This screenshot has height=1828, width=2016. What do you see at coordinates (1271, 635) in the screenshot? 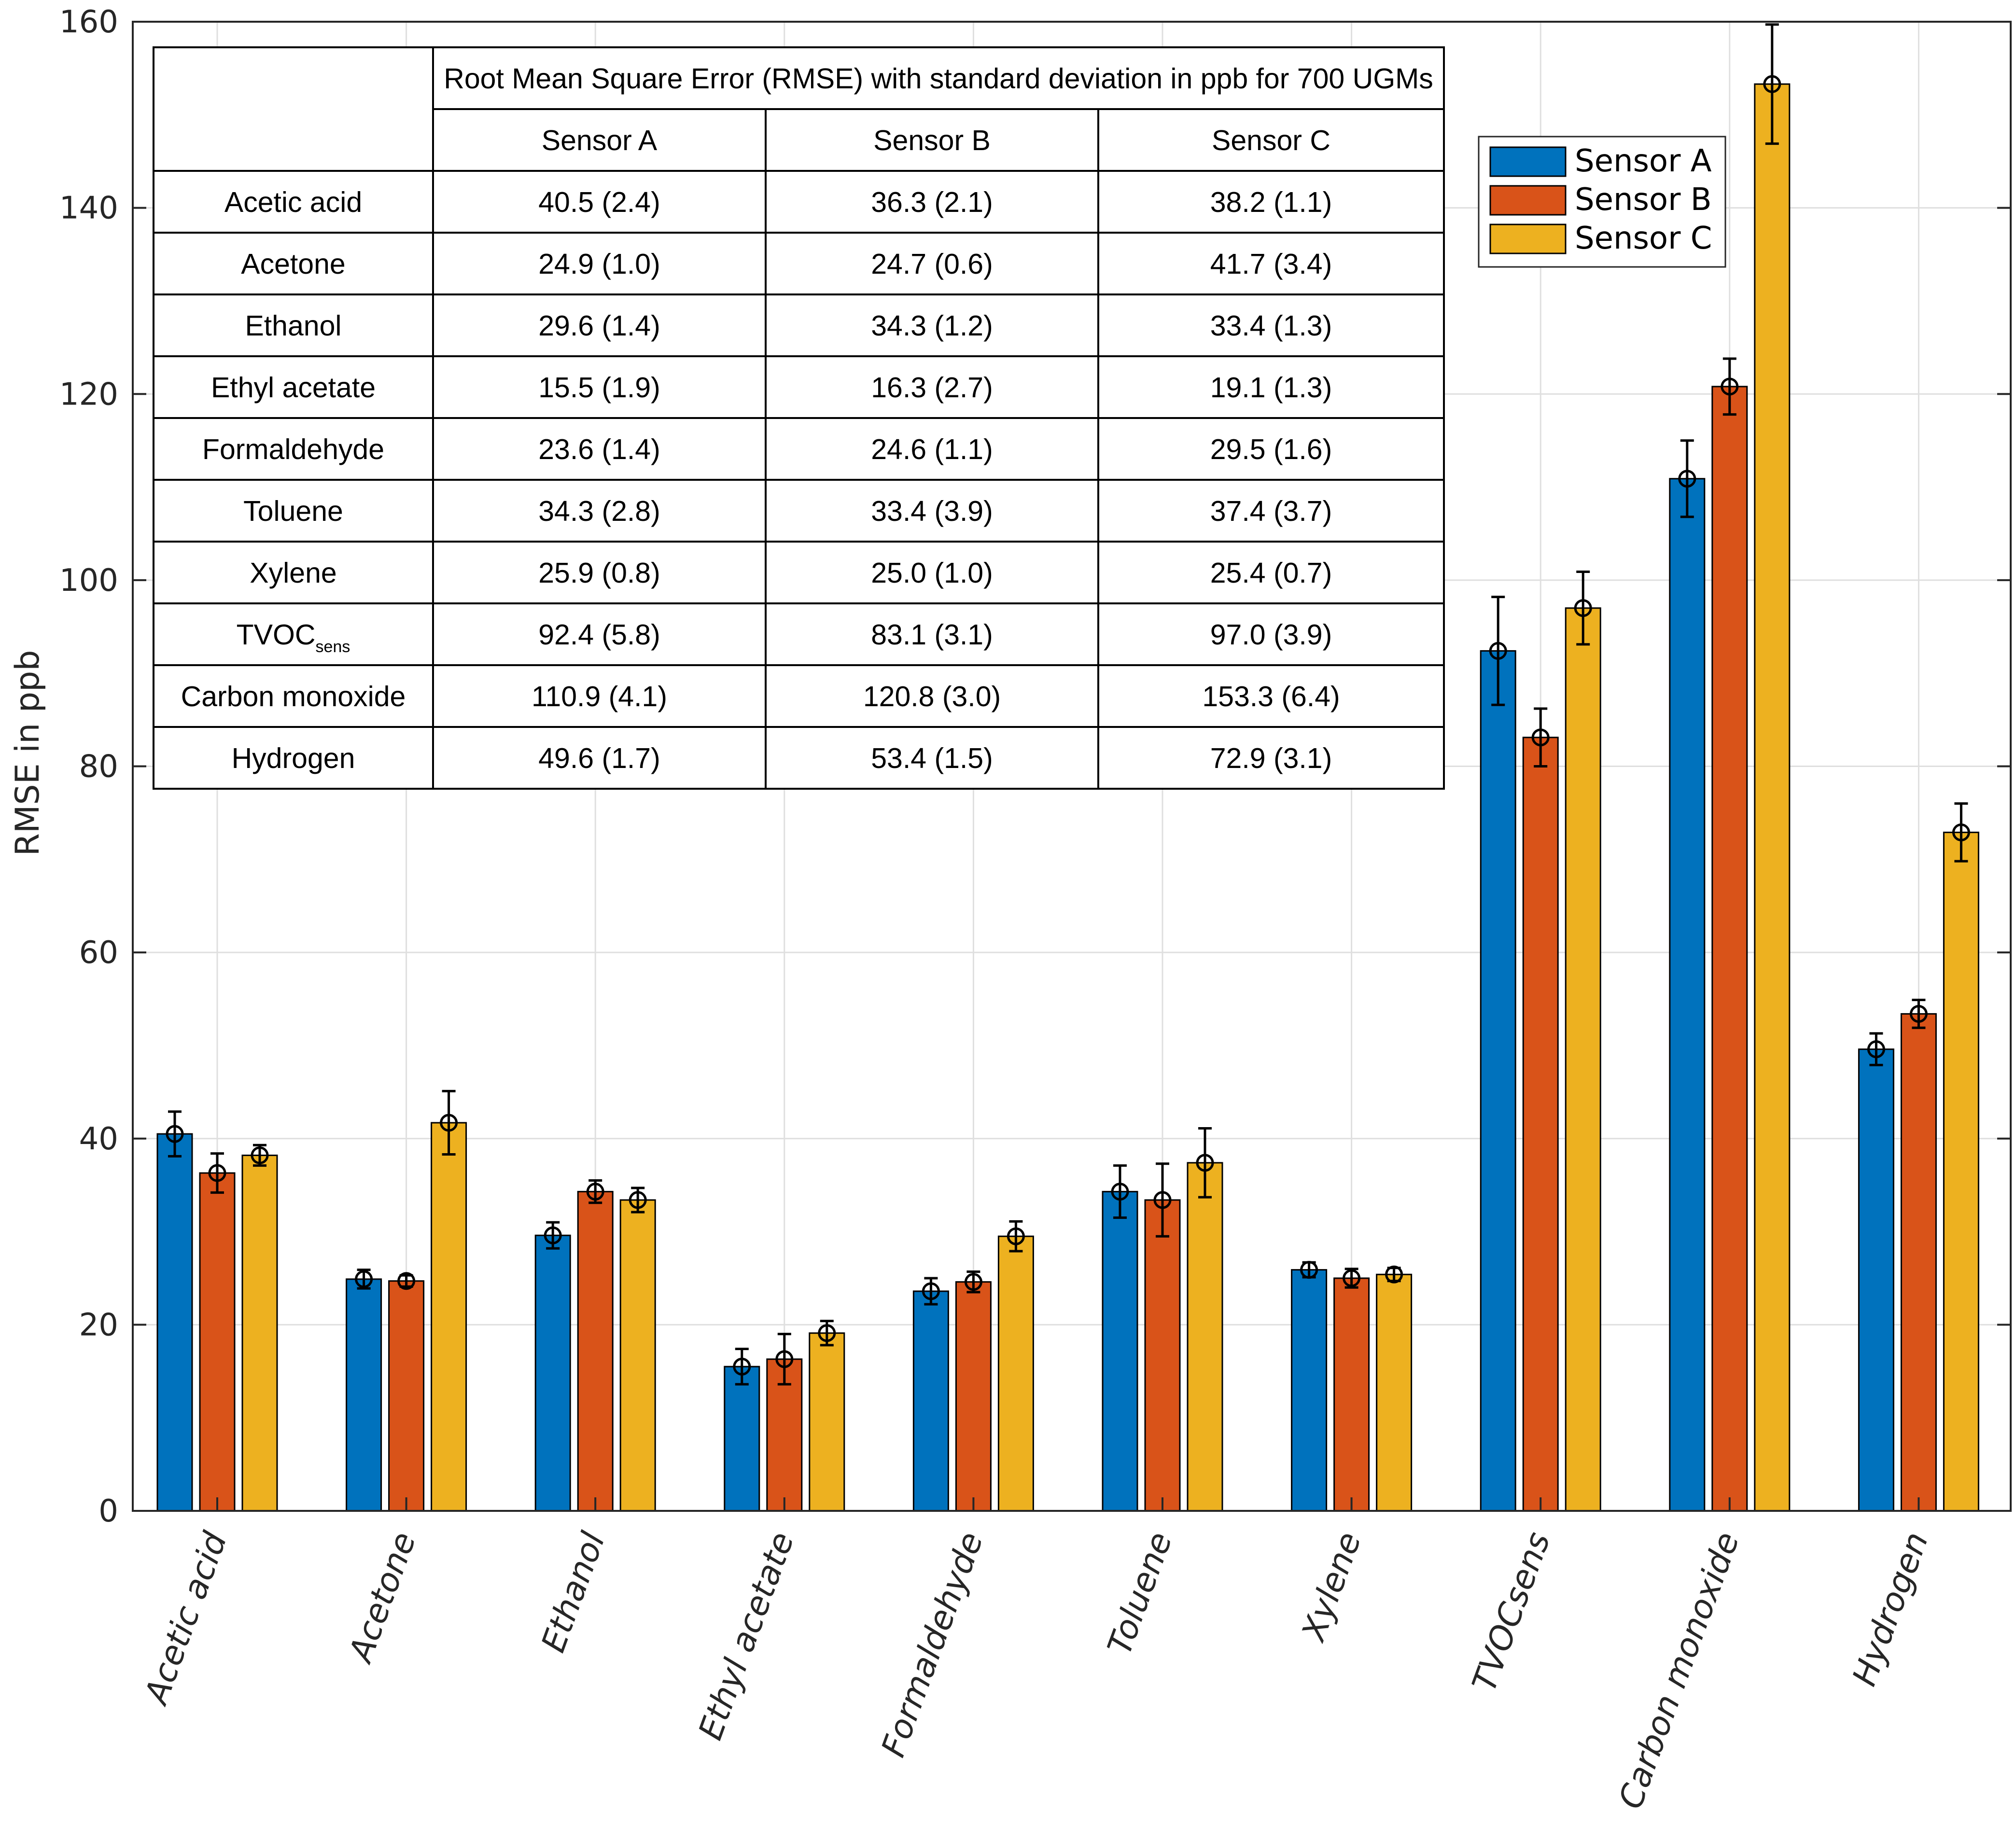
I see `table-cell: 97.0 (3.9)` at bounding box center [1271, 635].